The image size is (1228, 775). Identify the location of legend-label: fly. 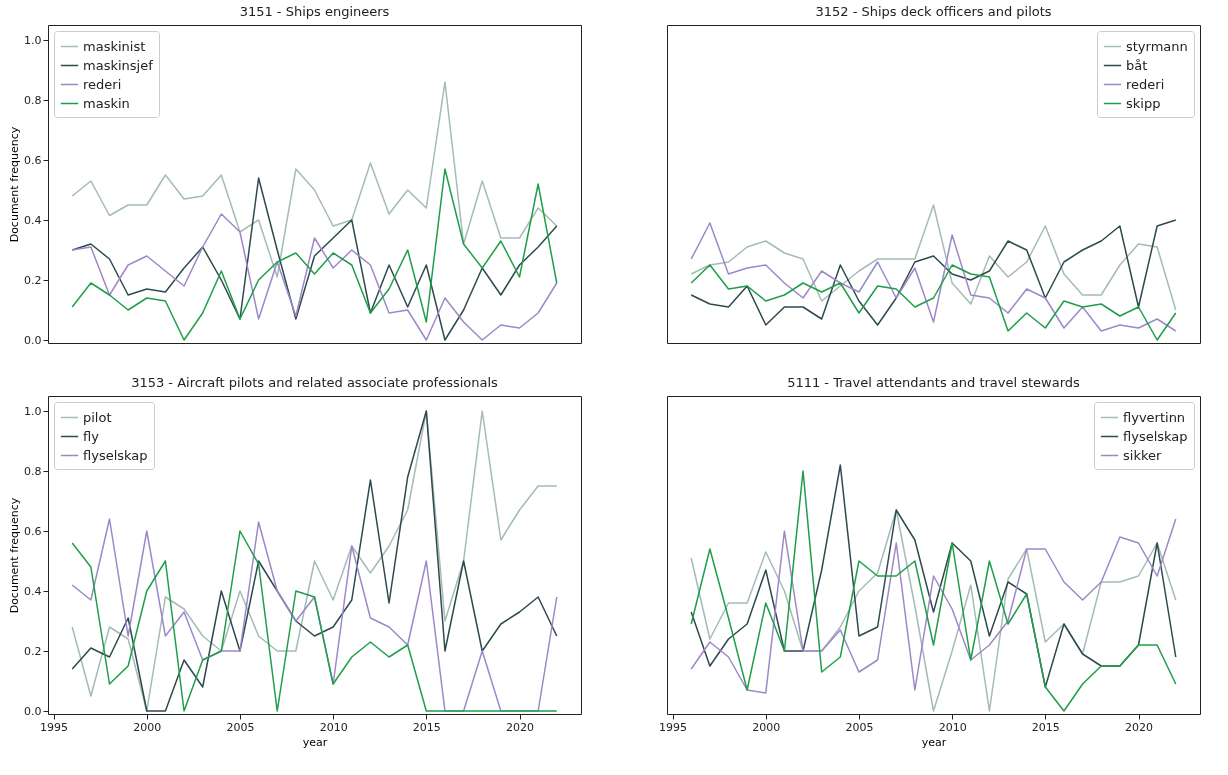
(91, 436).